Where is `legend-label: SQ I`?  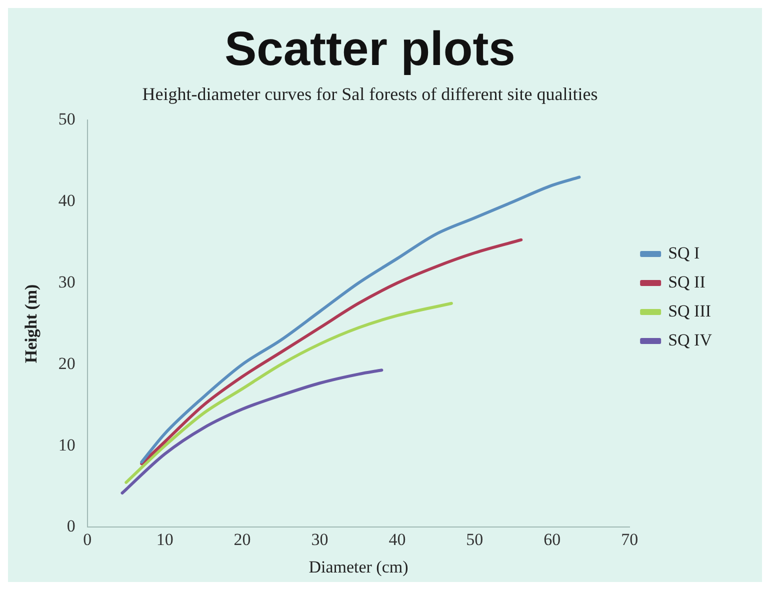 legend-label: SQ I is located at coordinates (684, 252).